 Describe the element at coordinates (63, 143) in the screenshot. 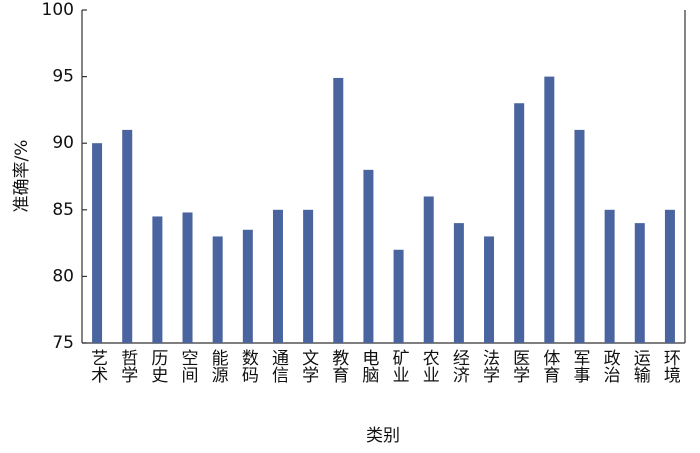

I see `y-tick-label: 90` at that location.